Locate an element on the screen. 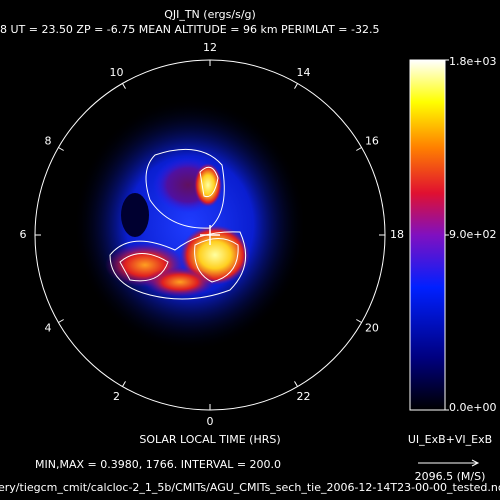 Image resolution: width=500 pixels, height=500 pixels. theta-tick-label: 8 is located at coordinates (48, 141).